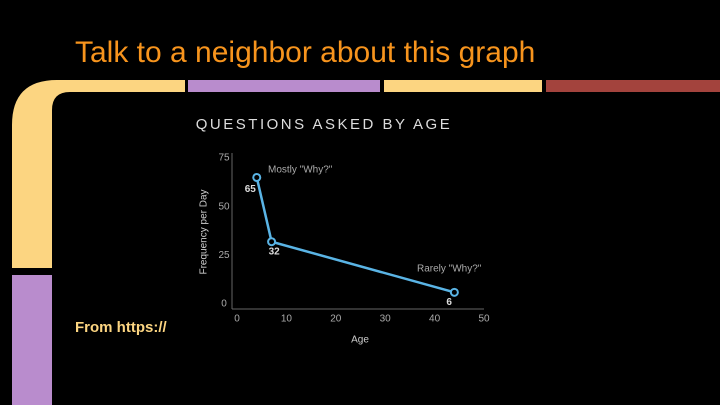  What do you see at coordinates (305, 52) in the screenshot?
I see `slide-title: Talk to a neighbor about this graph` at bounding box center [305, 52].